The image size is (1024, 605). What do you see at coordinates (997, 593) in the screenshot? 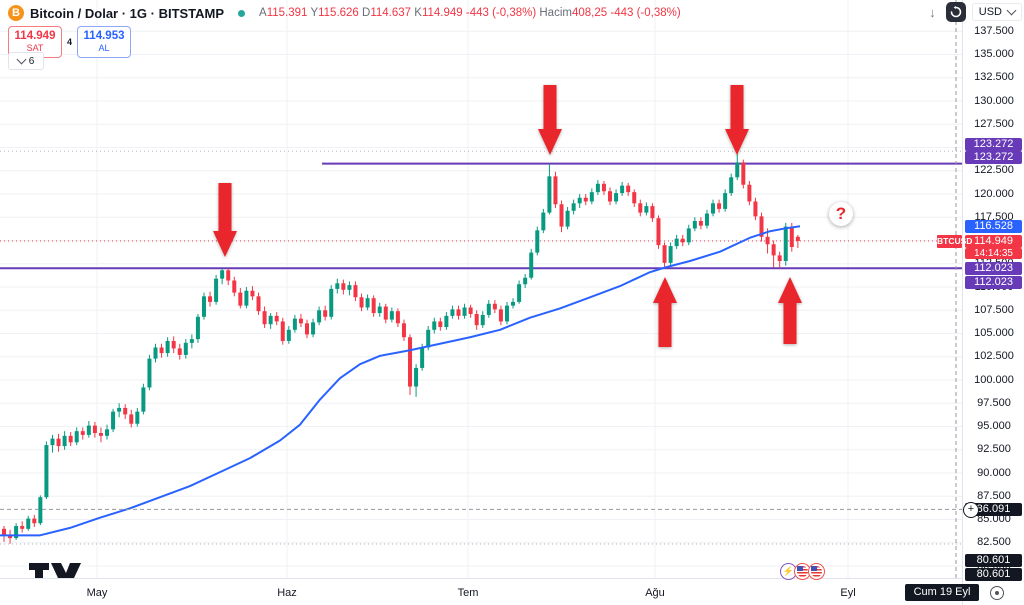
I see `axis-settings-icon` at bounding box center [997, 593].